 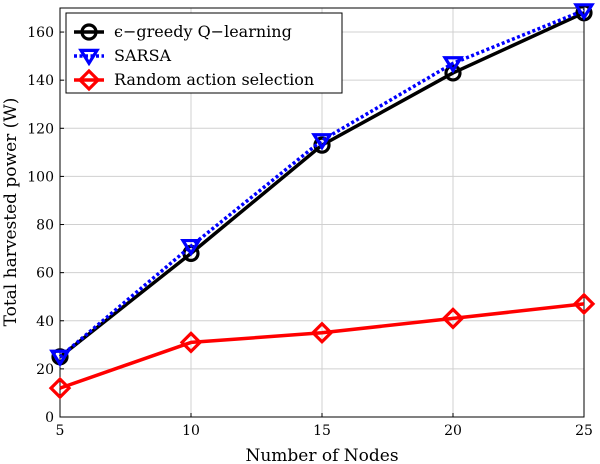 What do you see at coordinates (45, 274) in the screenshot?
I see `y-tick-label: 60` at bounding box center [45, 274].